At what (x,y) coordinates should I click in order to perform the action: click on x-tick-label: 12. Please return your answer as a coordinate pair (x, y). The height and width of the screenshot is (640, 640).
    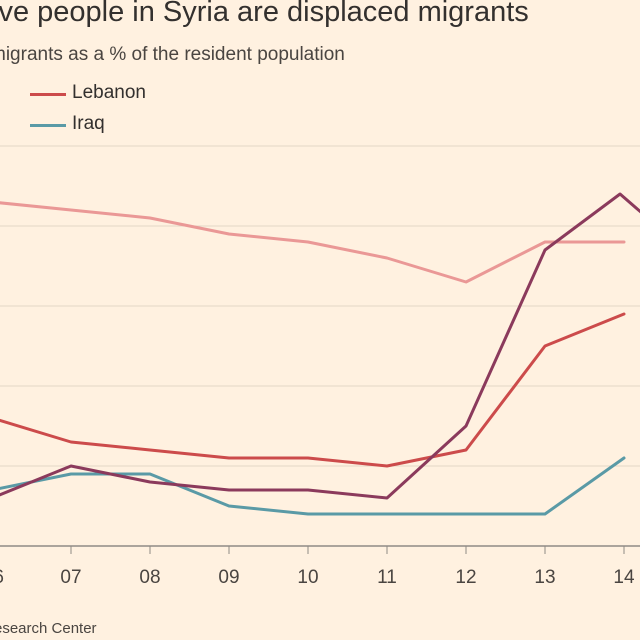
    Looking at the image, I should click on (465, 577).